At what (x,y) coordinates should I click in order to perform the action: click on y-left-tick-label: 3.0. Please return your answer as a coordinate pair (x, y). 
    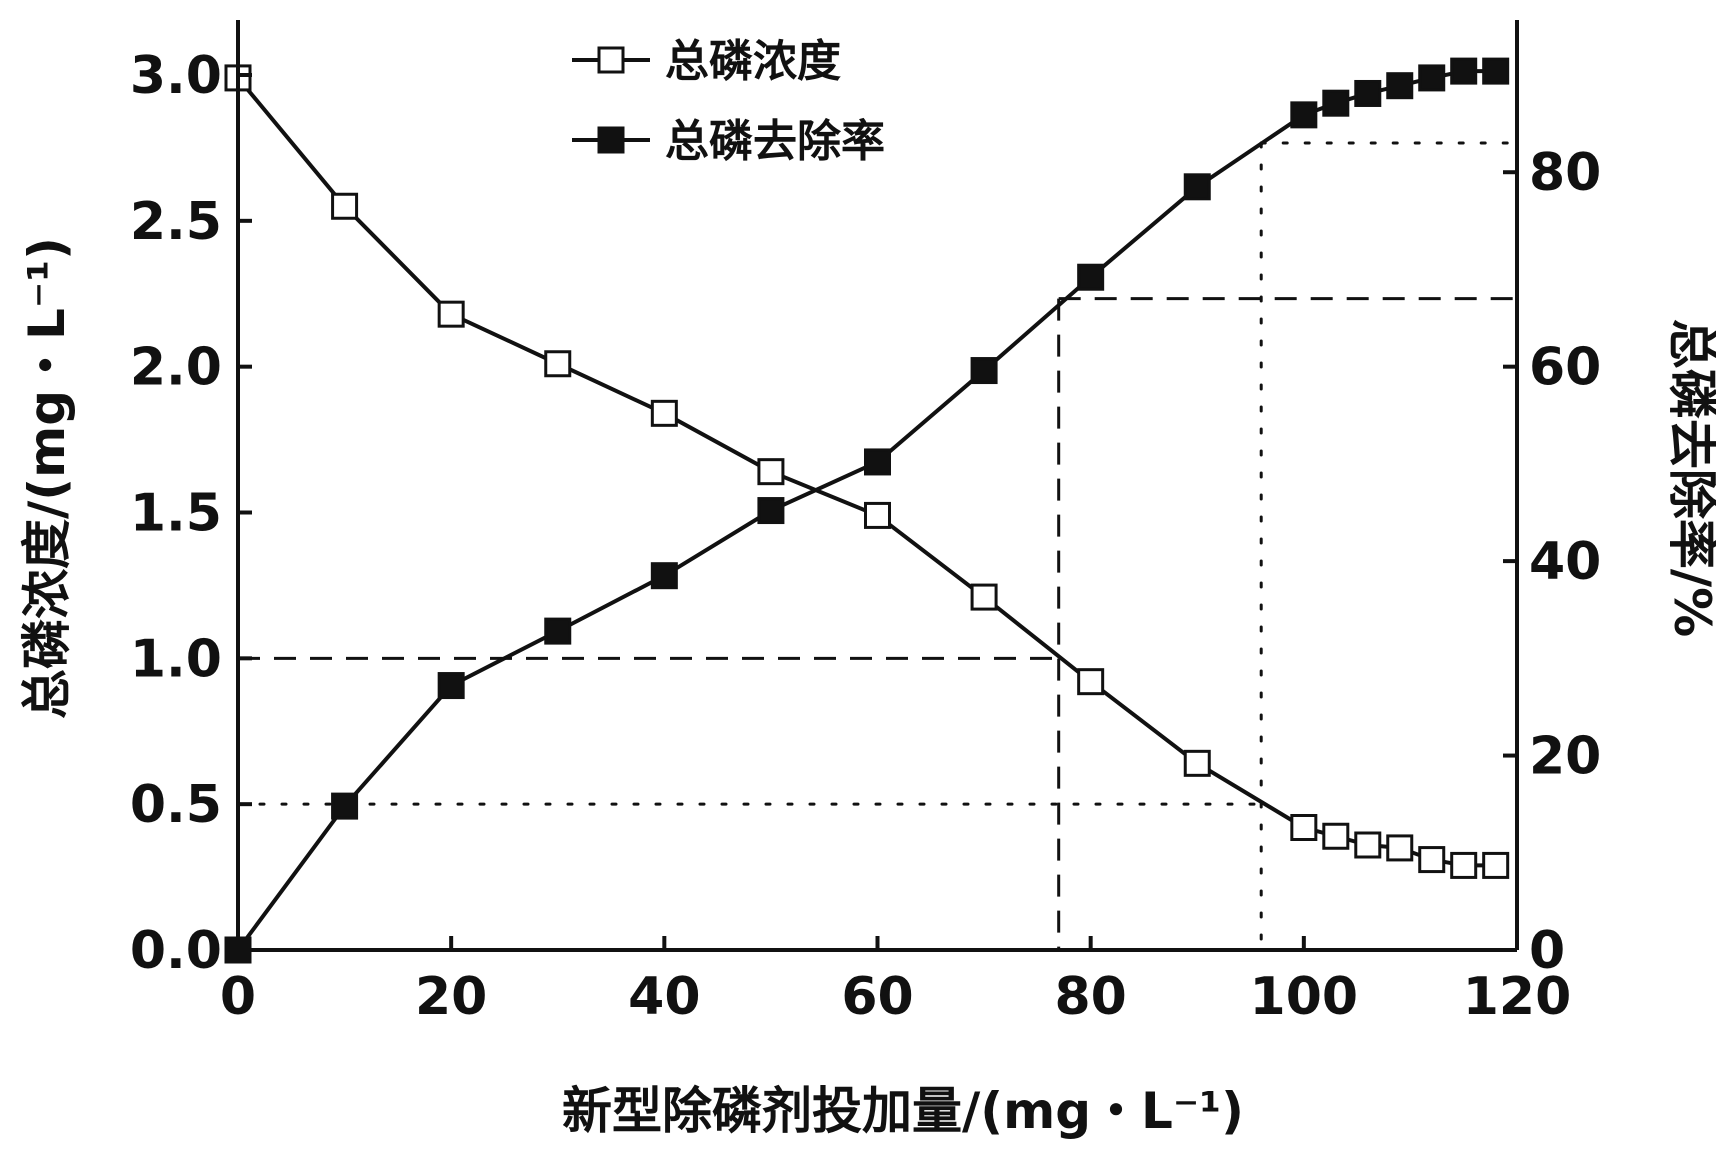
    Looking at the image, I should click on (176, 76).